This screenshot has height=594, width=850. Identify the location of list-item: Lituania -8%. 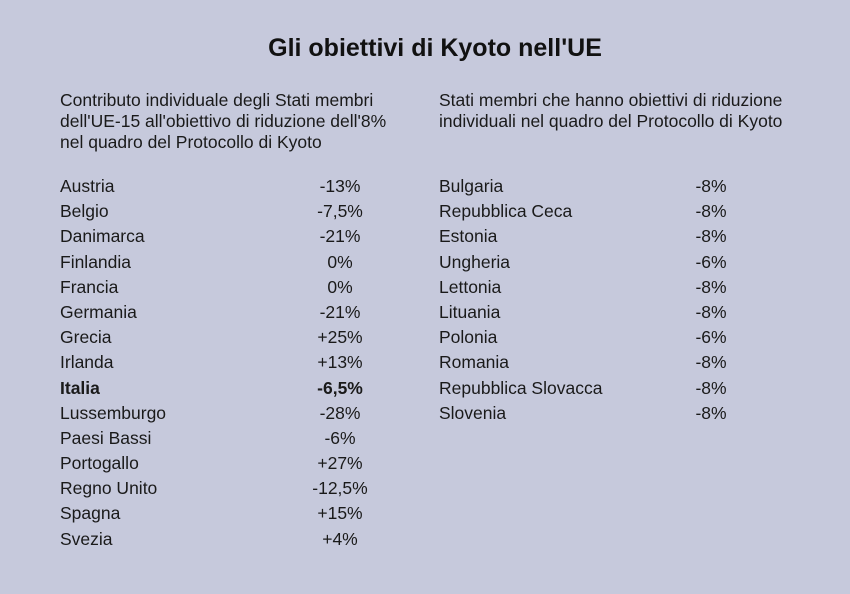
(639, 312).